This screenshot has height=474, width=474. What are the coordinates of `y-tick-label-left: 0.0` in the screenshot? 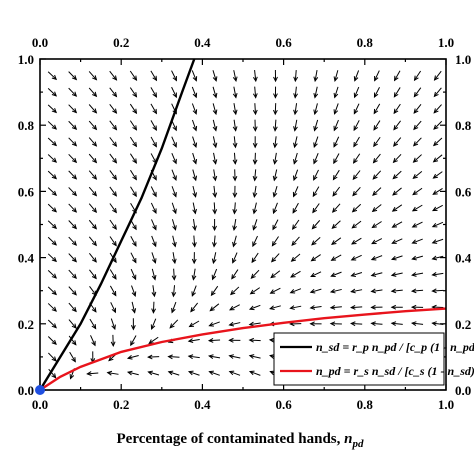 It's located at (26, 390).